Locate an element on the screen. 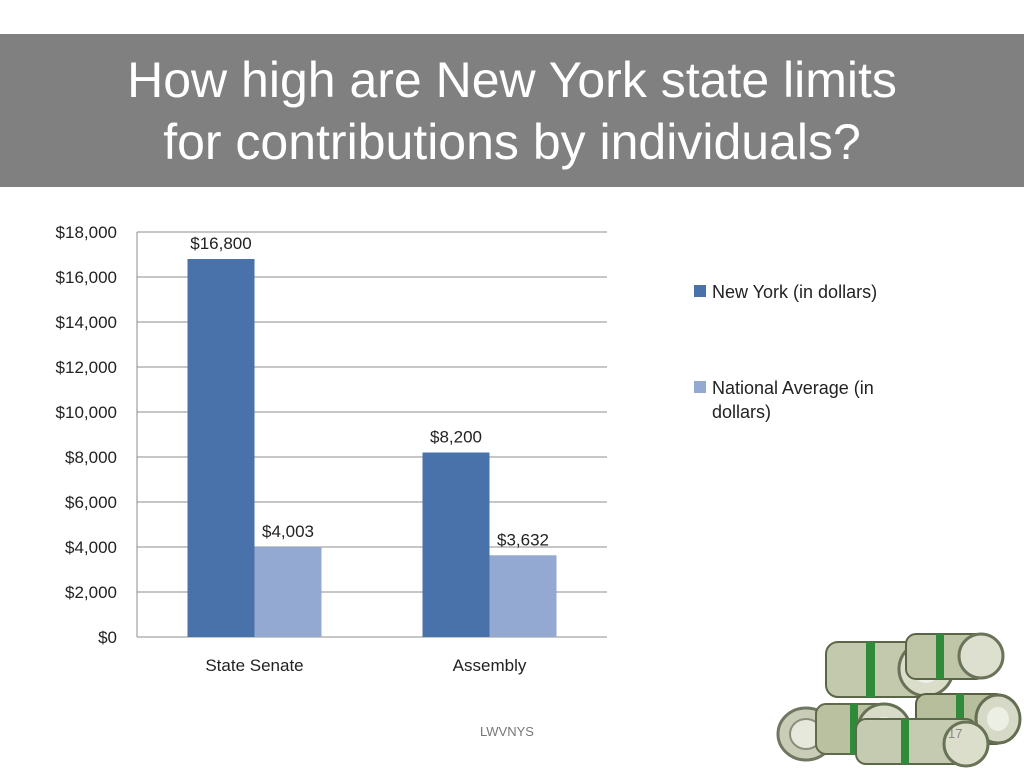  x-tick-label-0: State Senate is located at coordinates (254, 665).